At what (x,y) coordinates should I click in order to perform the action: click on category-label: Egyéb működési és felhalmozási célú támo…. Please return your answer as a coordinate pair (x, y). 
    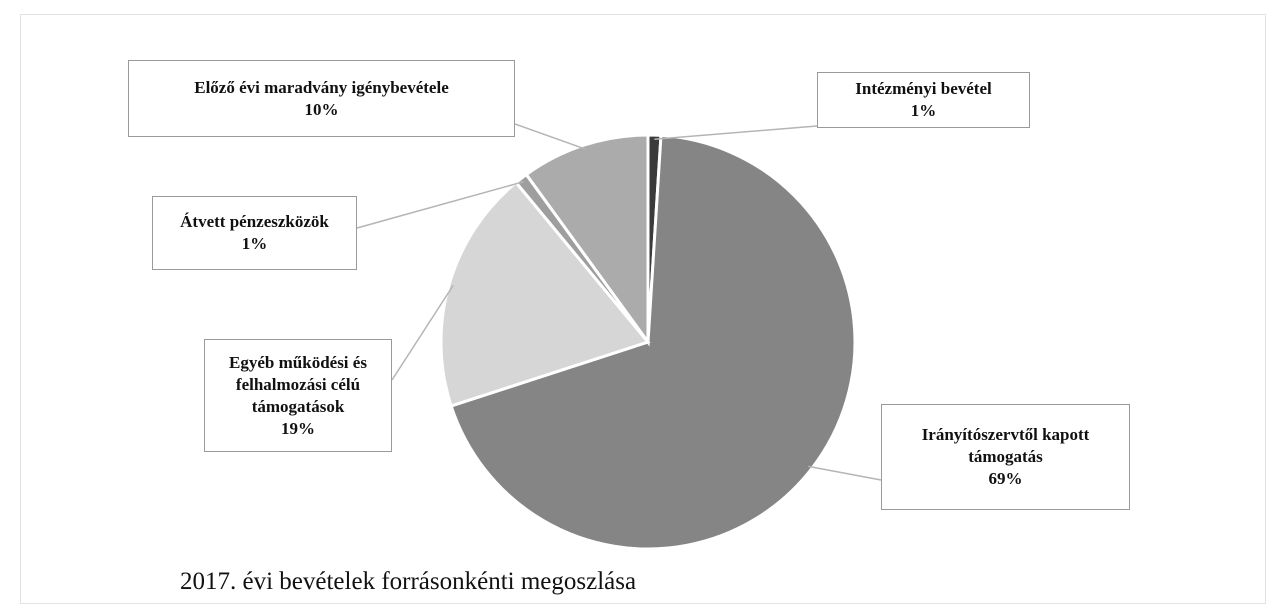
    Looking at the image, I should click on (298, 384).